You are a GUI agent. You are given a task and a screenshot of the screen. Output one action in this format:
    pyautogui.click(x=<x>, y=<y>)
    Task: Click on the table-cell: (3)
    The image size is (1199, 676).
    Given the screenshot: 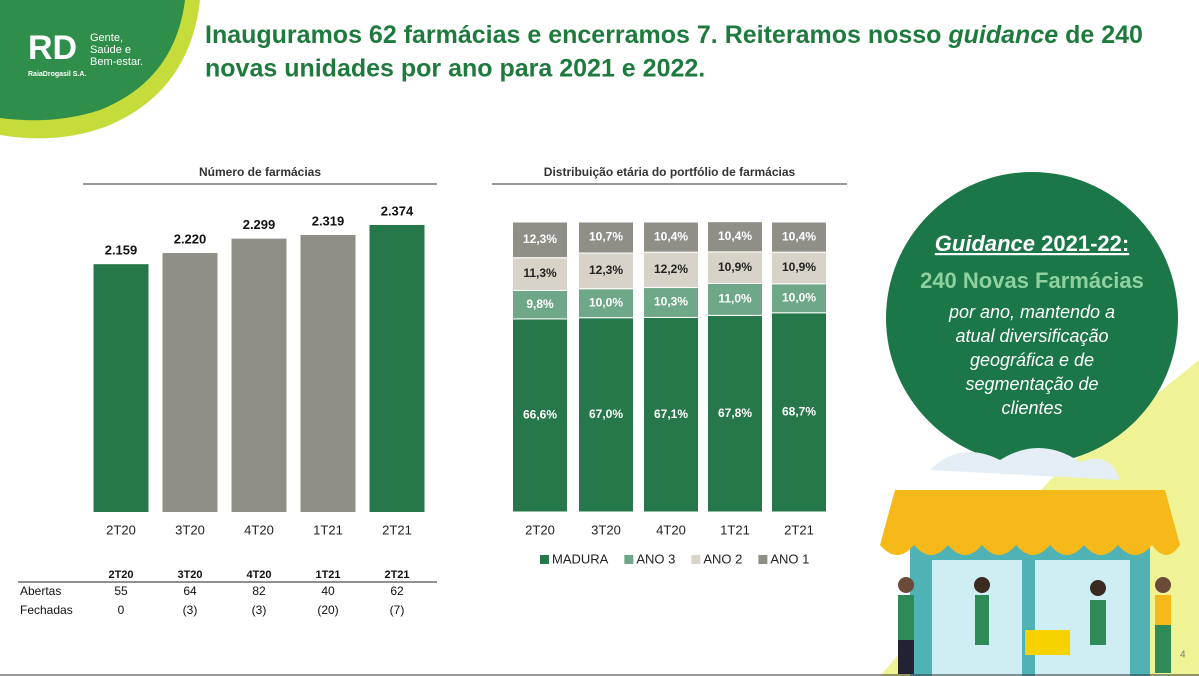 What is the action you would take?
    pyautogui.click(x=190, y=610)
    